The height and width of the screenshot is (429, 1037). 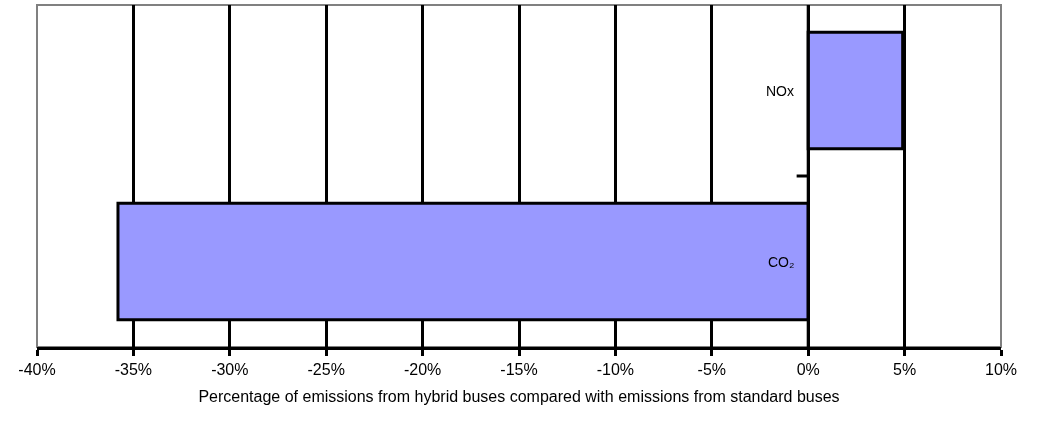 What do you see at coordinates (712, 370) in the screenshot?
I see `x-tick-label: -5%` at bounding box center [712, 370].